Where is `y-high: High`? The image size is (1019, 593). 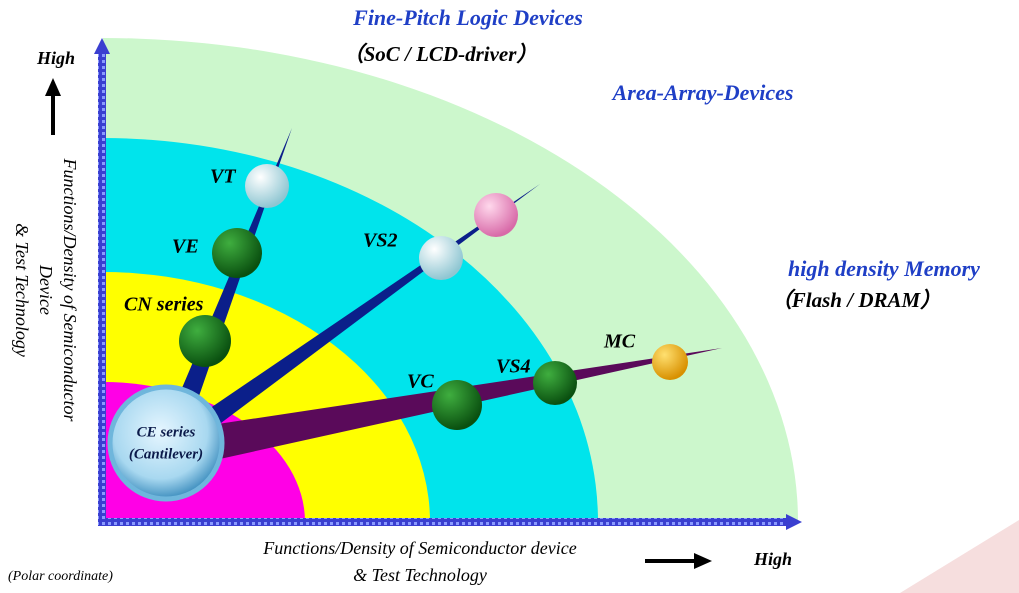
y-high: High is located at coordinates (55, 58).